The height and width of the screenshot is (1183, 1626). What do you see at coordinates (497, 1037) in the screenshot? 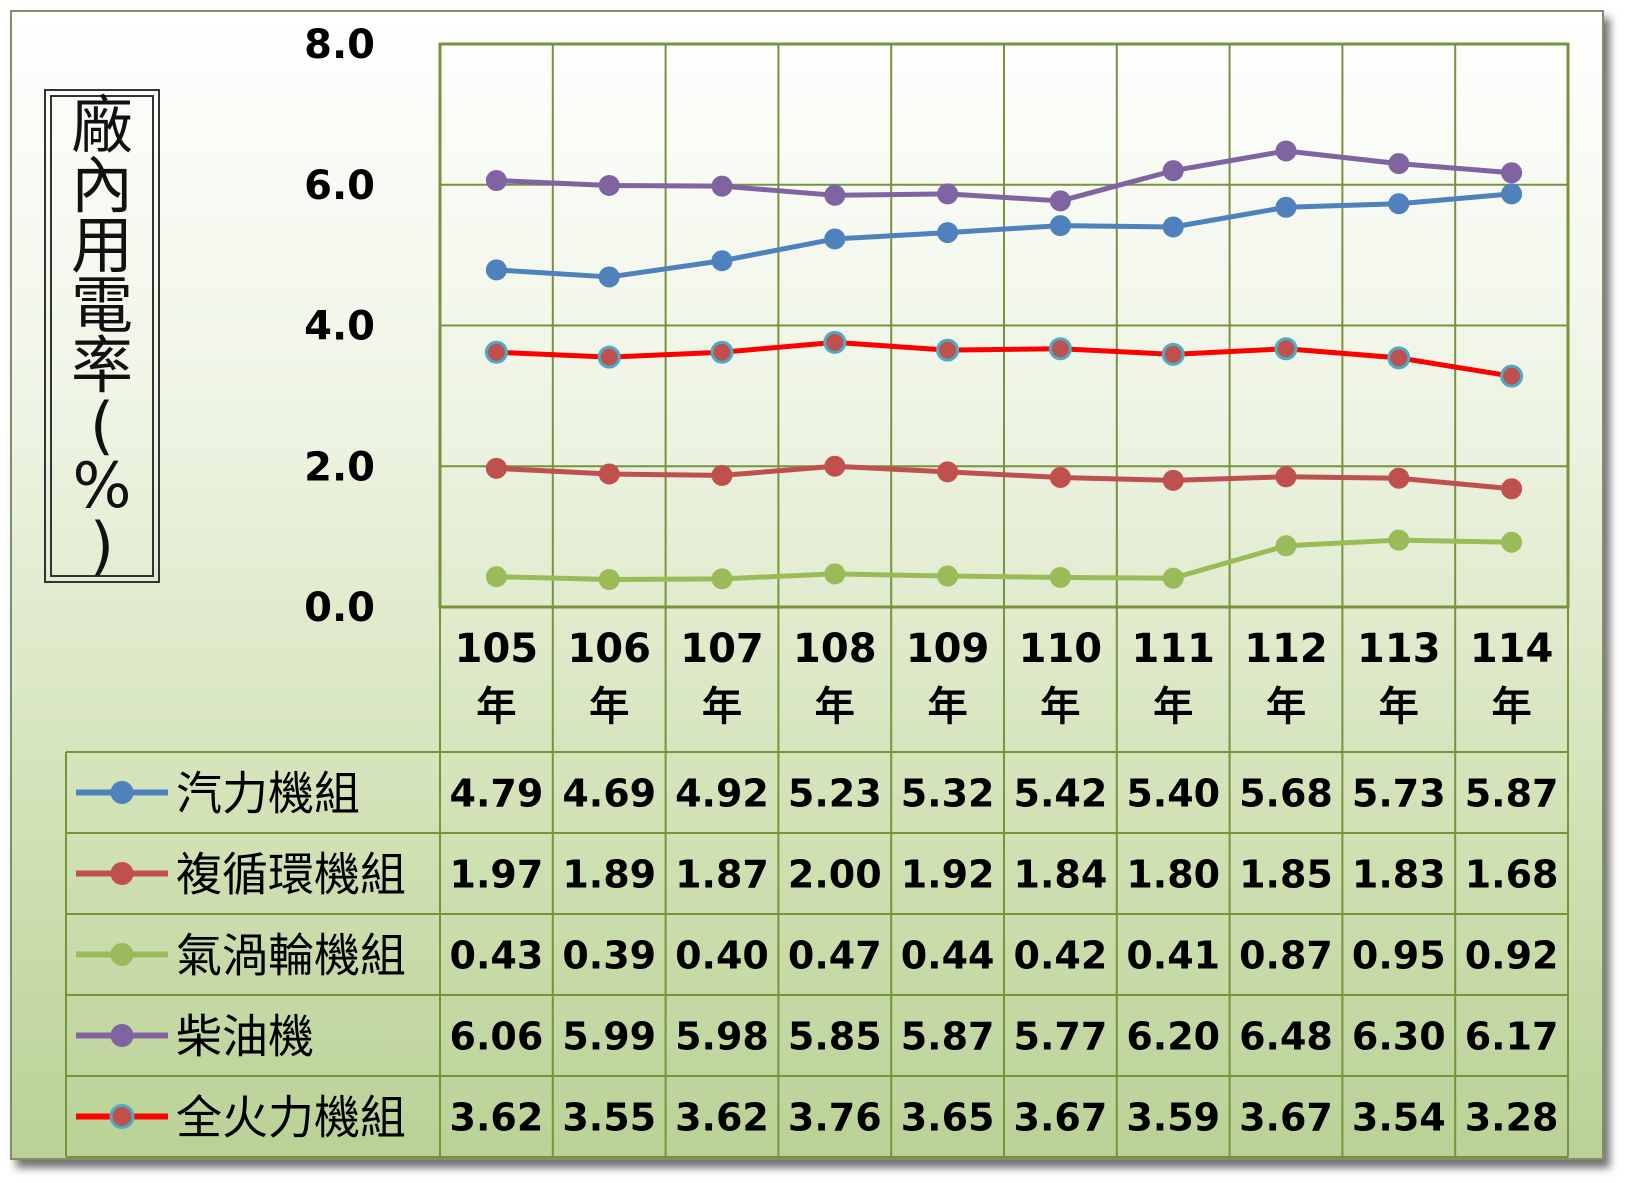
I see `table-value-cell: 6.06` at bounding box center [497, 1037].